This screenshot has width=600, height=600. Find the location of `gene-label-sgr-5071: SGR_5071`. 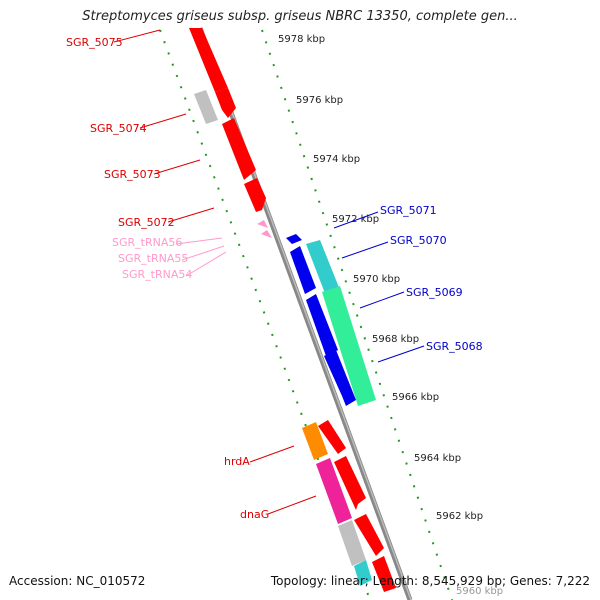

gene-label-sgr-5071: SGR_5071 is located at coordinates (408, 210).